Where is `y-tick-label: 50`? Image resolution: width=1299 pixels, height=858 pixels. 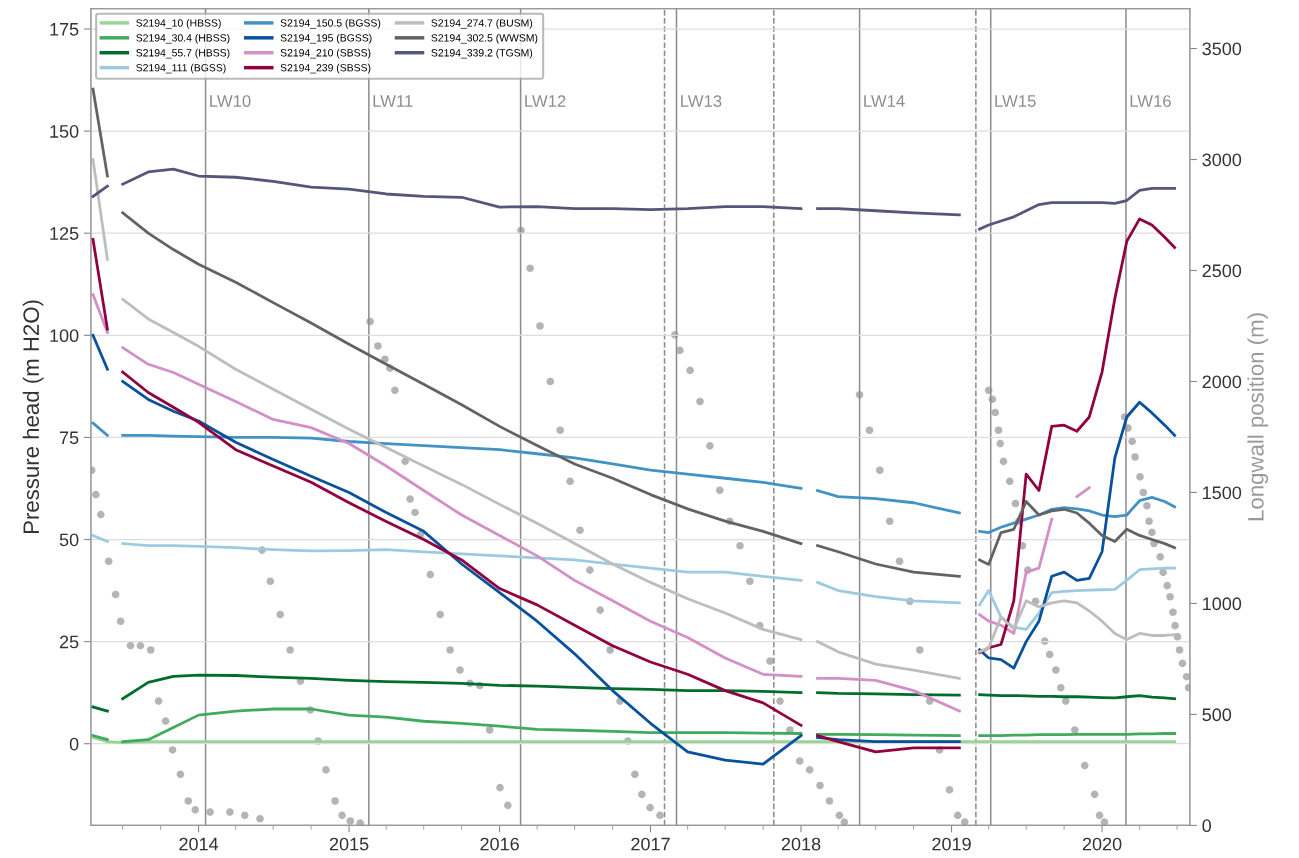
y-tick-label: 50 is located at coordinates (69, 540).